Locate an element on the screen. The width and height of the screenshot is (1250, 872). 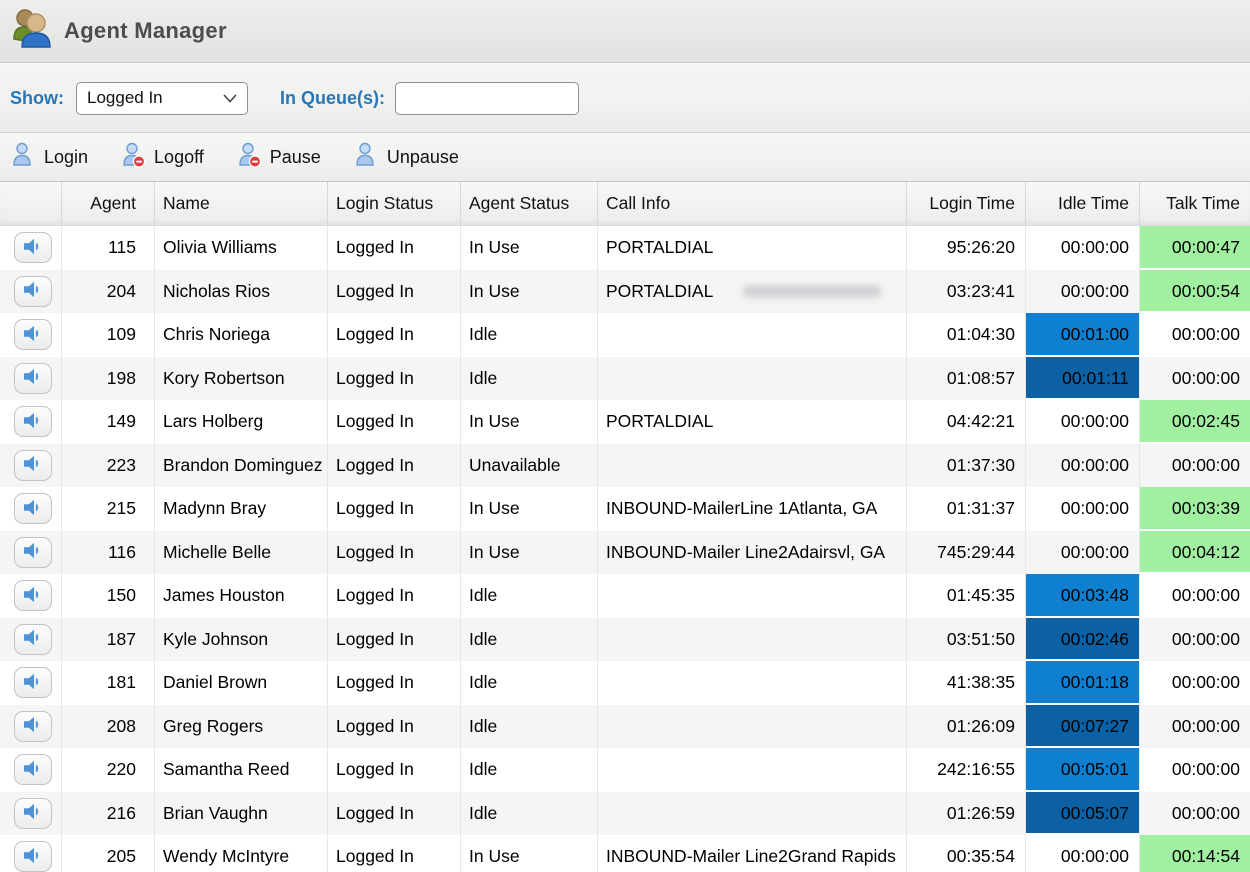
idle-time-value: 00:05:07 is located at coordinates (1094, 812).